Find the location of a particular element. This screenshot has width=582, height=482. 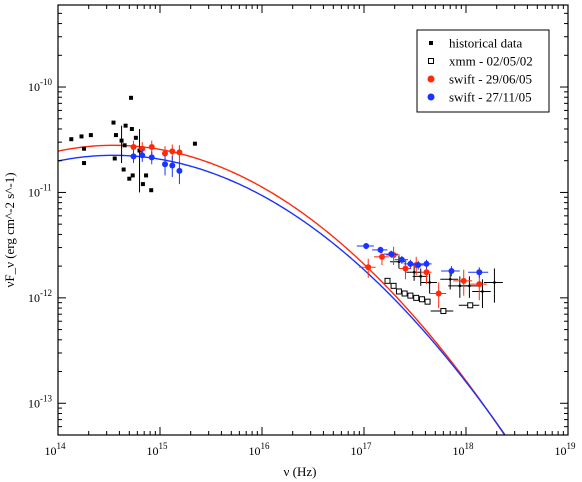

legend-entry-historical: historical data is located at coordinates (476, 43).